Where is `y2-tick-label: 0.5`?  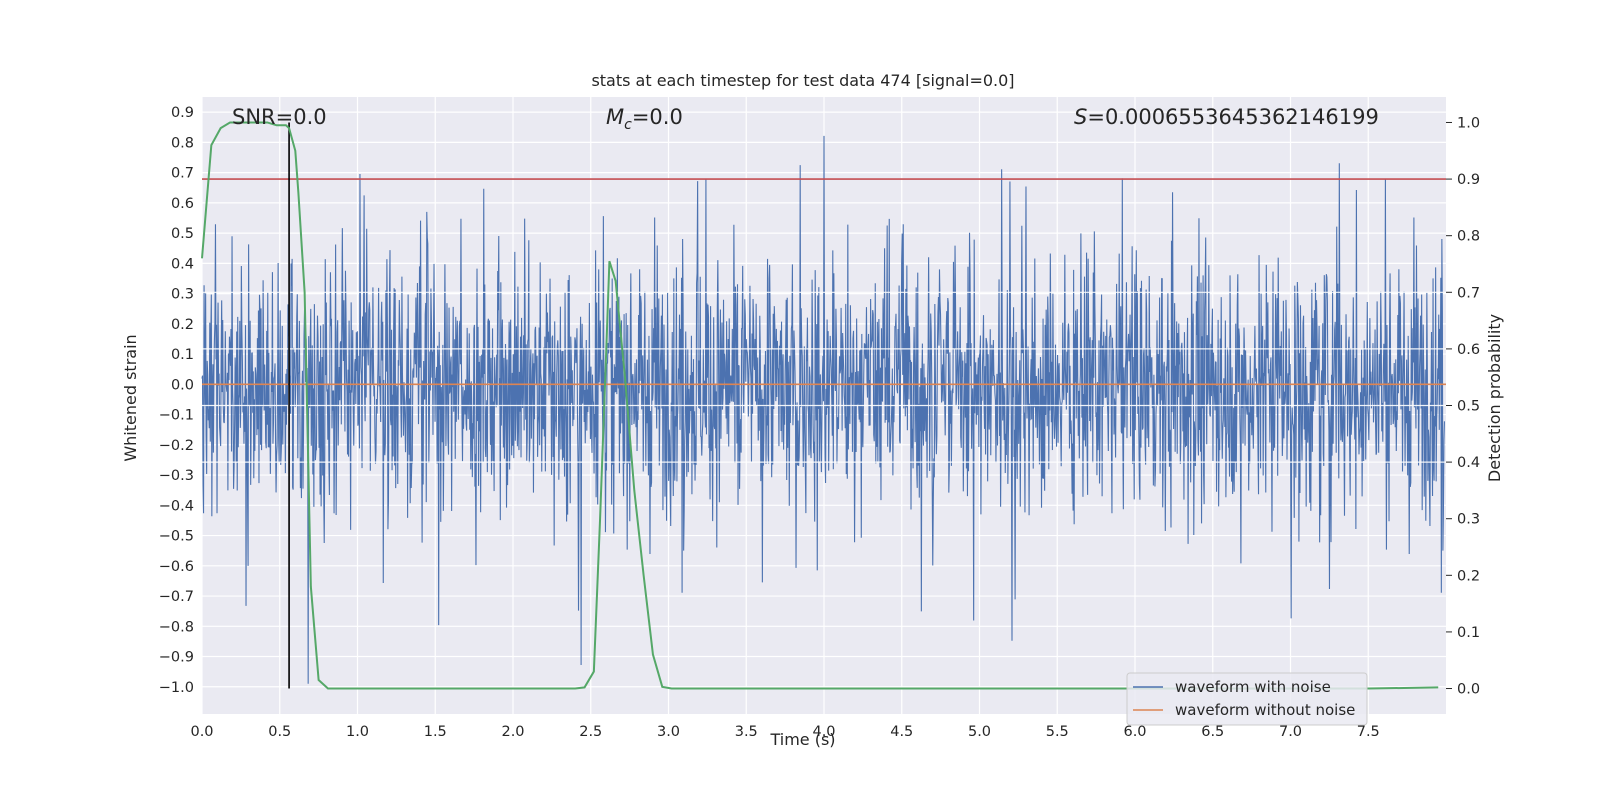
y2-tick-label: 0.5 is located at coordinates (1468, 407).